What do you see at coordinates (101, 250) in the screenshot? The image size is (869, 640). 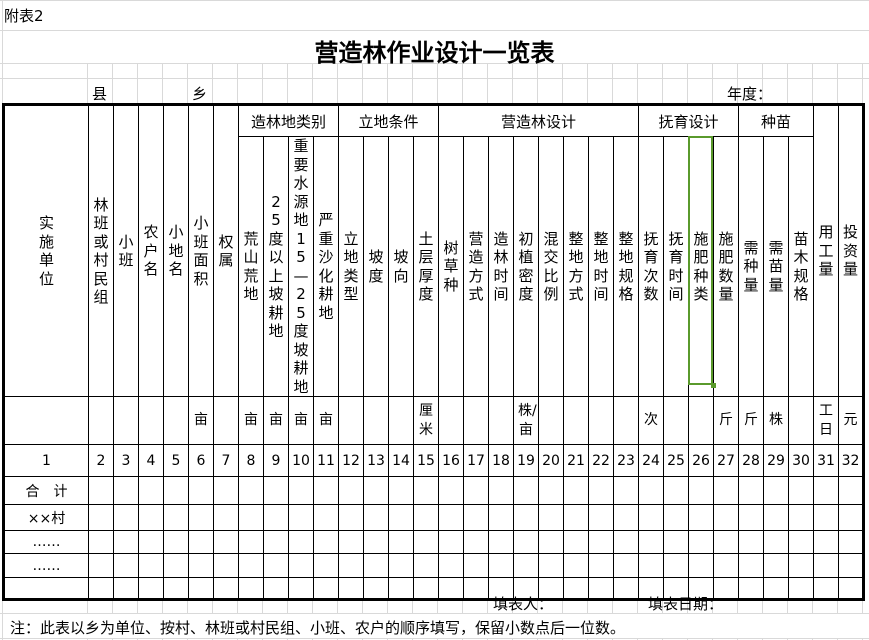 I see `column-header: 林班或村民组` at bounding box center [101, 250].